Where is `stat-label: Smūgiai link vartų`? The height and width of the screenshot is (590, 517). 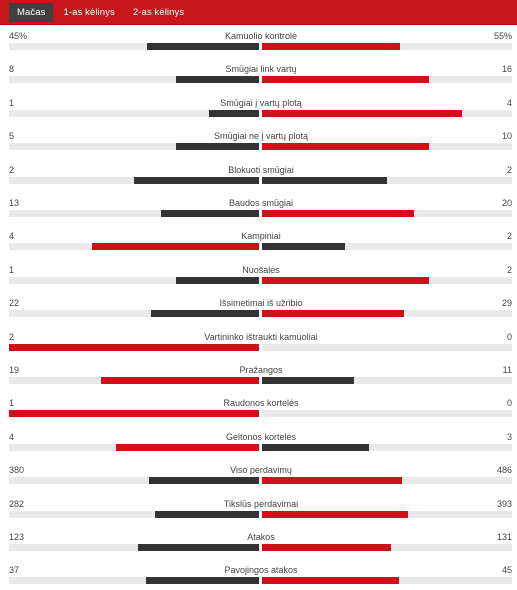
stat-label: Smūgiai link vartų is located at coordinates (261, 69).